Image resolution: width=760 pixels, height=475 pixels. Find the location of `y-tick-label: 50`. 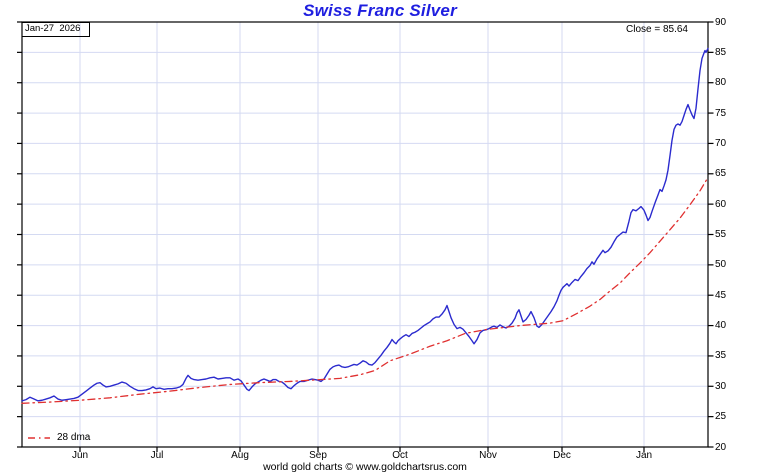

y-tick-label: 50 is located at coordinates (721, 265).